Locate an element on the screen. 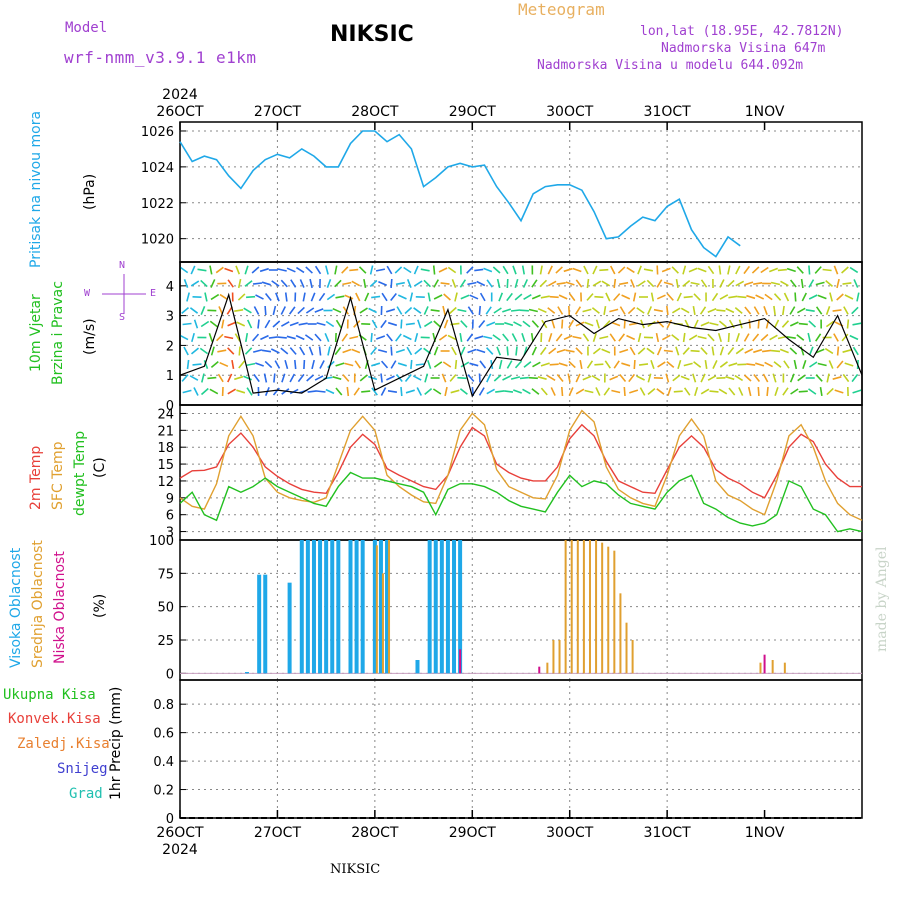 The image size is (900, 900). cloud-bar-mid is located at coordinates (571, 607).